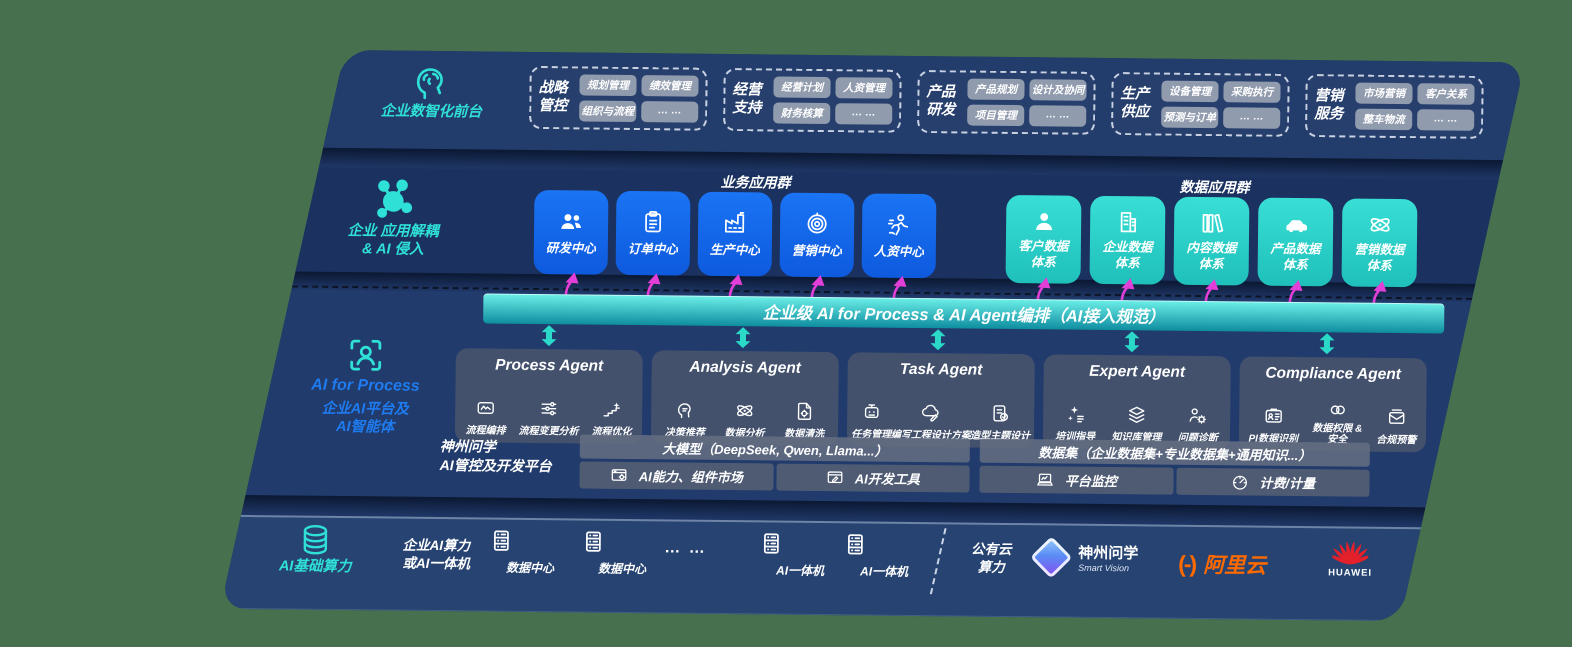  What do you see at coordinates (1329, 105) in the screenshot?
I see `group-title: 营销服务` at bounding box center [1329, 105].